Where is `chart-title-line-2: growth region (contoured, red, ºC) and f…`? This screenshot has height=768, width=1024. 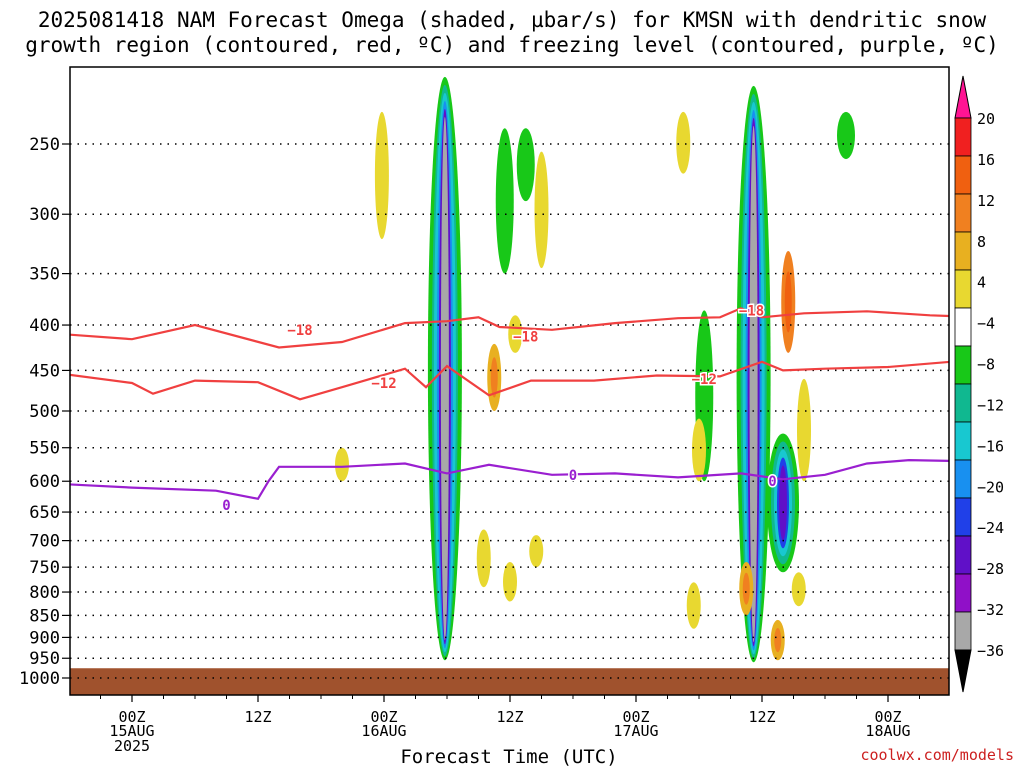
chart-title-line-2: growth region (contoured, red, ºC) and f… is located at coordinates (512, 45).